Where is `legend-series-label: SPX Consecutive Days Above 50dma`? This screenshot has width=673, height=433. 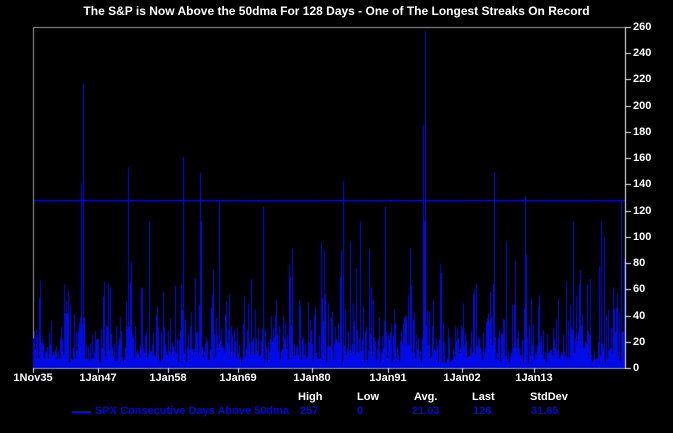 legend-series-label: SPX Consecutive Days Above 50dma is located at coordinates (192, 411).